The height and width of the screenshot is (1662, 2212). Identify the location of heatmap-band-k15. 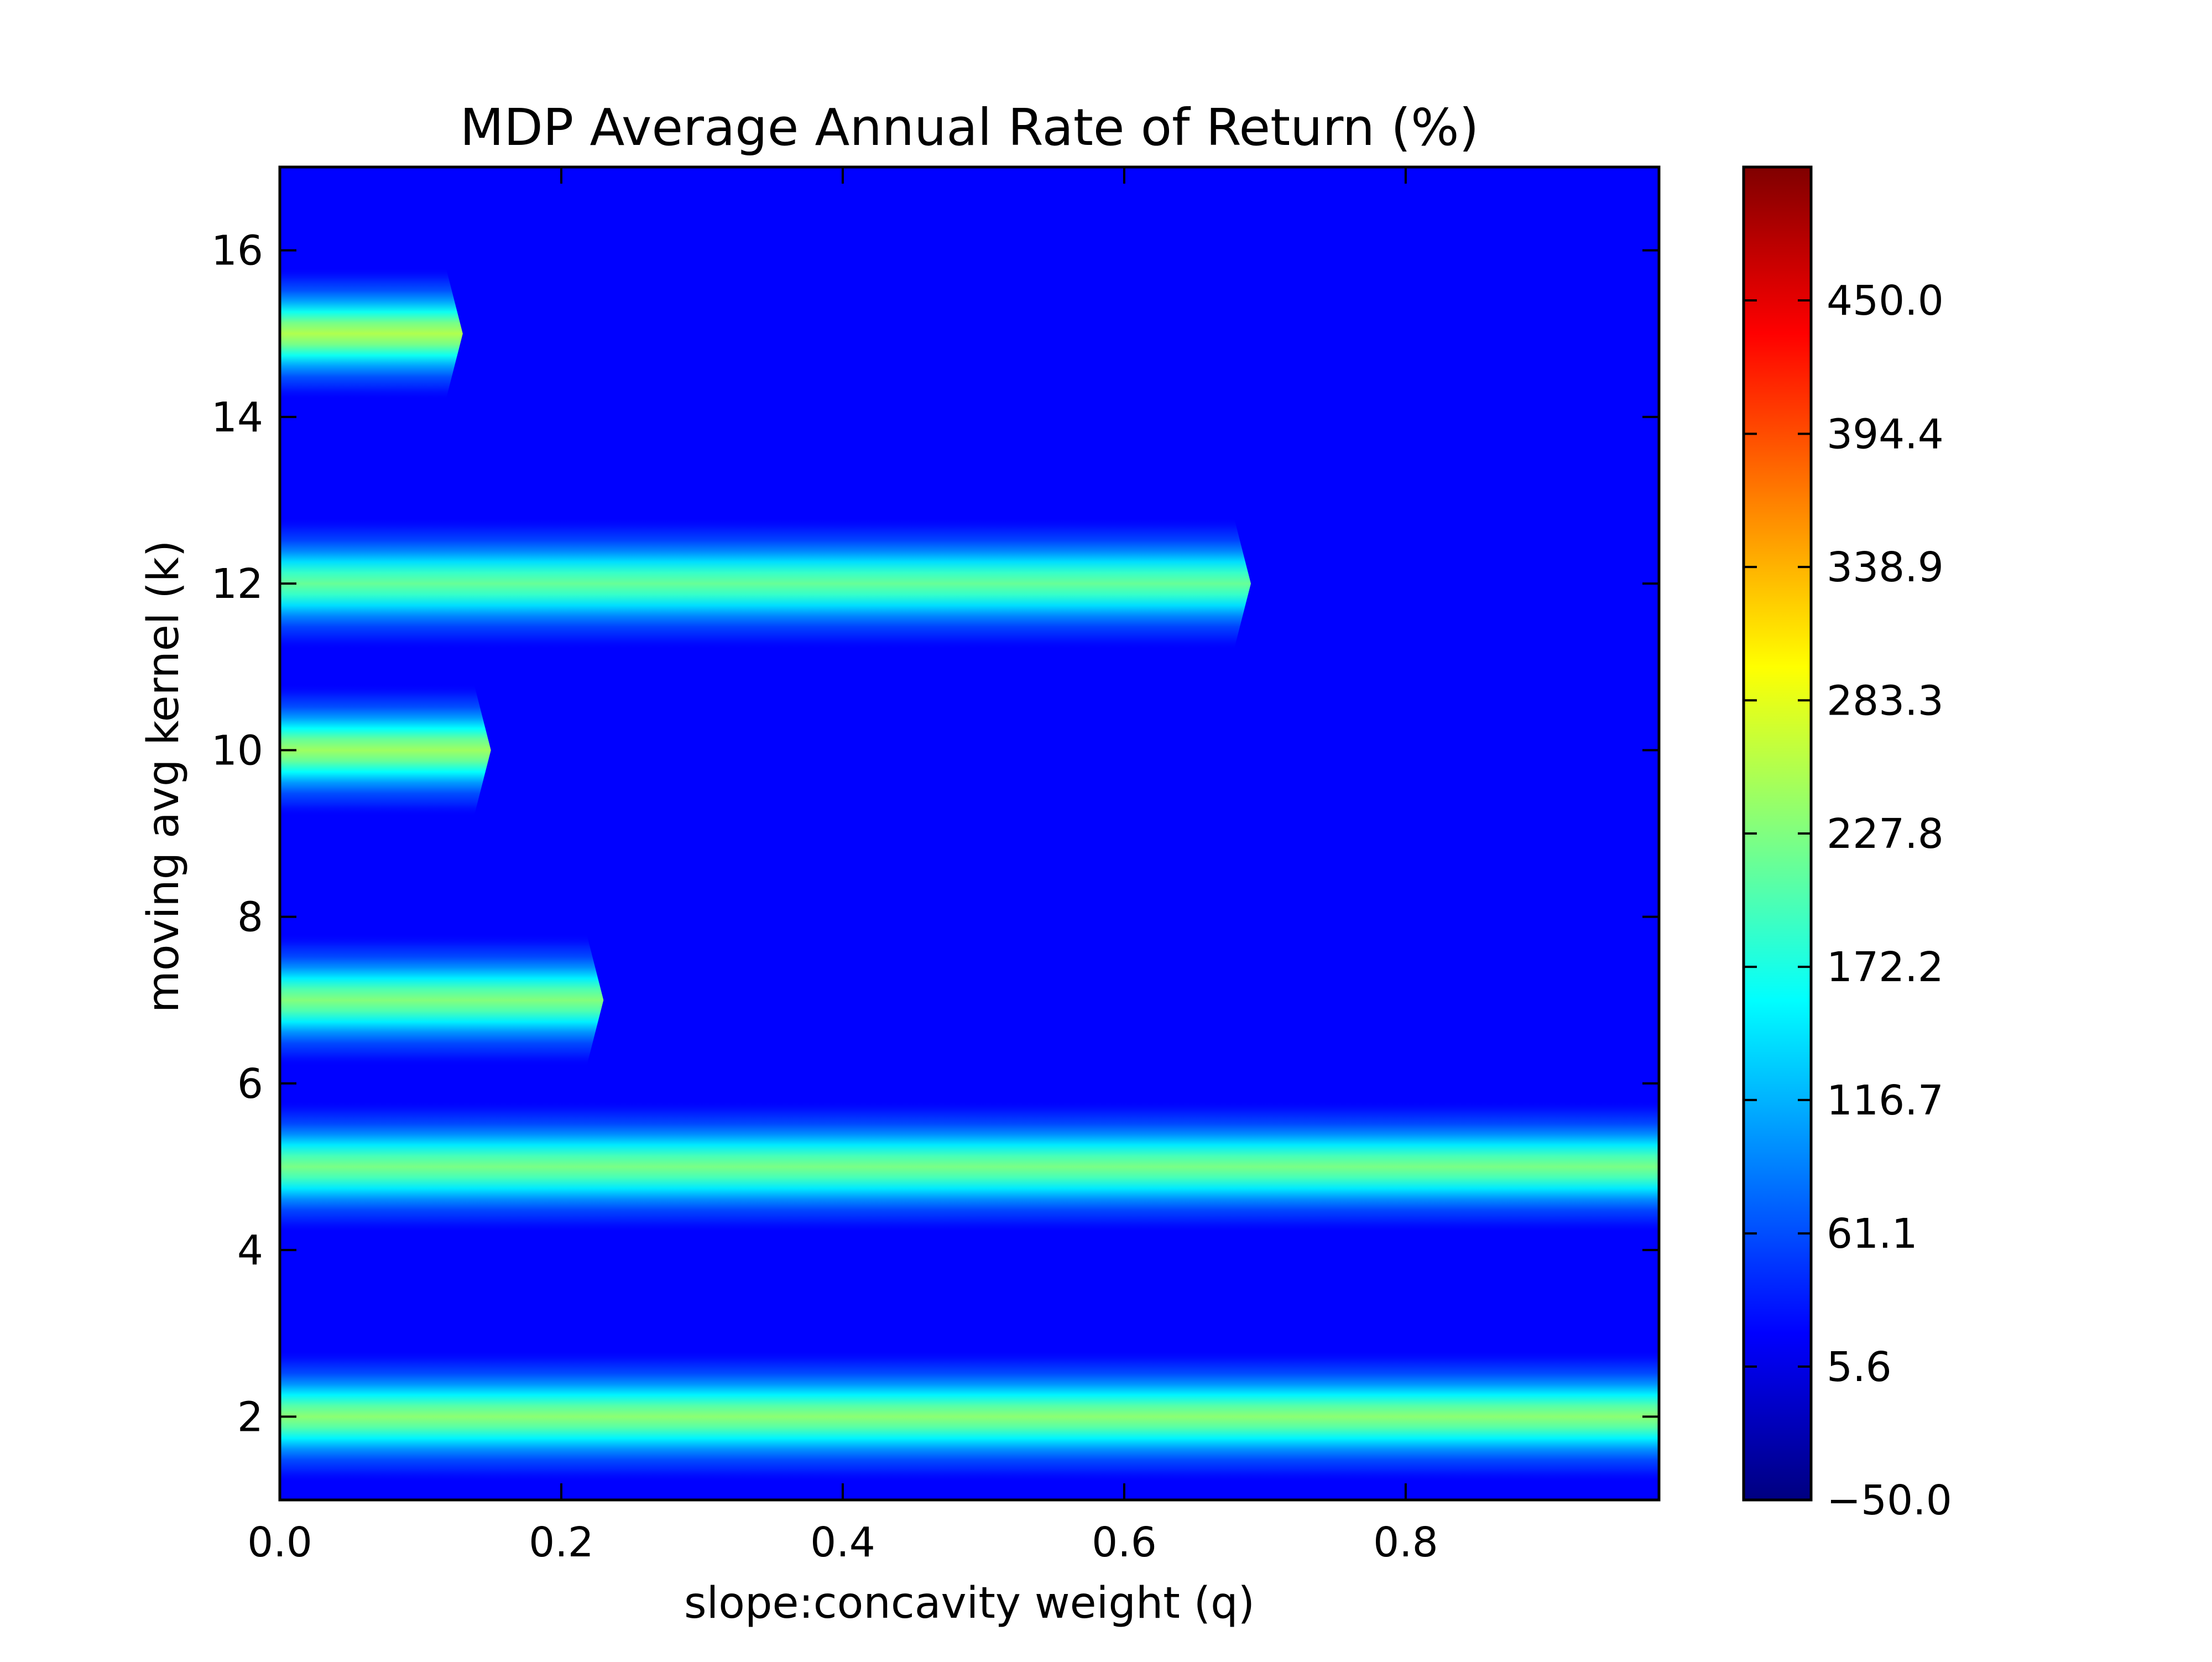
(372, 333).